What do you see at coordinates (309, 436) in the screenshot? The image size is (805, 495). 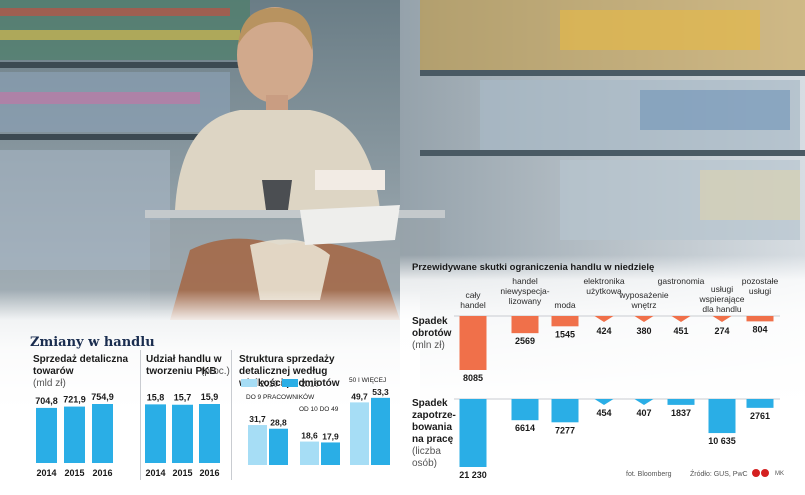 I see `bar-value-label: 18,6` at bounding box center [309, 436].